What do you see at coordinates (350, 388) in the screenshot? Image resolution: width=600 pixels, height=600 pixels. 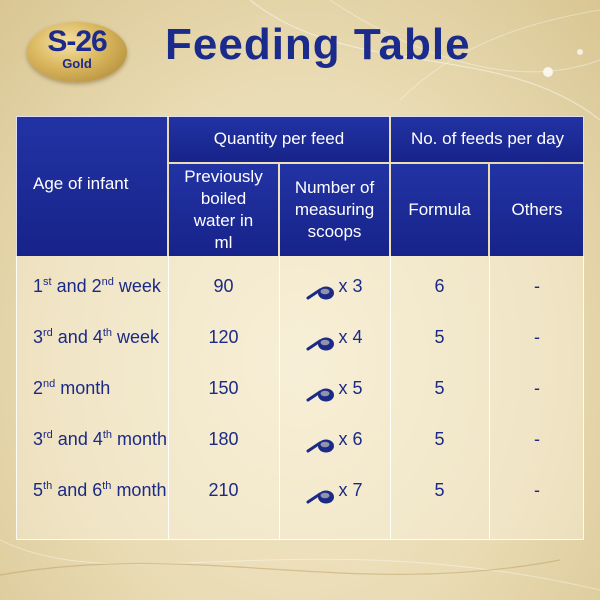 I see `scoop-count: x 5` at bounding box center [350, 388].